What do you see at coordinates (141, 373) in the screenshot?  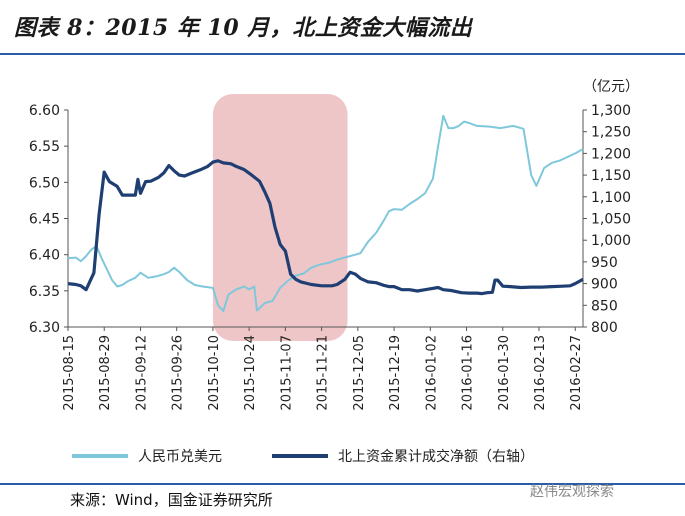 I see `x-tick-label: 2015-09-12` at bounding box center [141, 373].